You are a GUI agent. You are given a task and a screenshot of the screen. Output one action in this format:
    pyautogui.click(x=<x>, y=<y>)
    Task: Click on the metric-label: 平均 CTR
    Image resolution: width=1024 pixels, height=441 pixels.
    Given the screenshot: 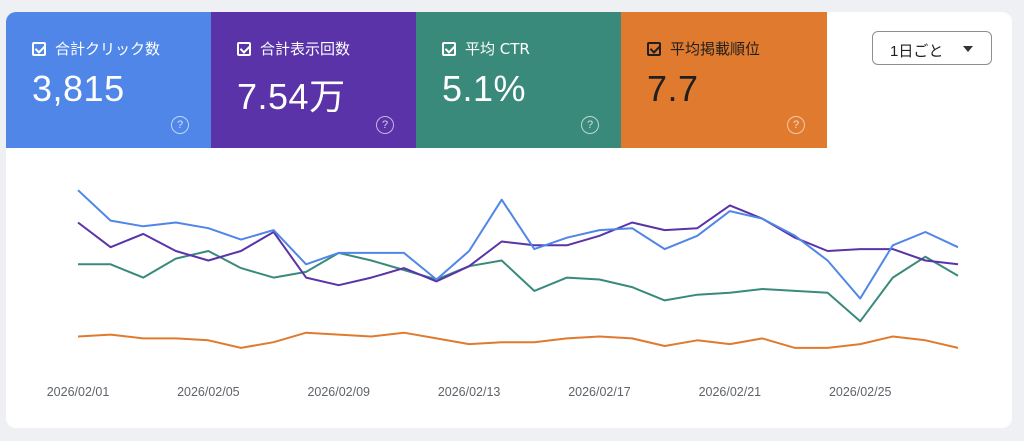 What is the action you would take?
    pyautogui.click(x=497, y=49)
    